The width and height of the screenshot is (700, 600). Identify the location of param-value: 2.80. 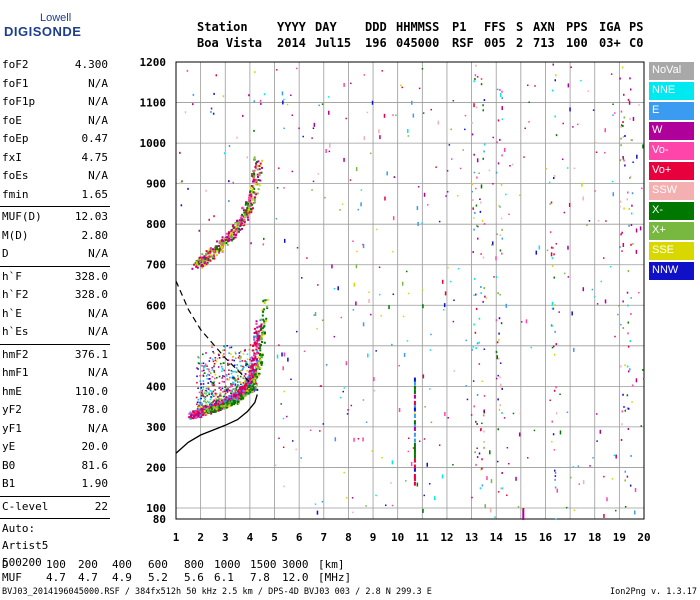
(95, 235).